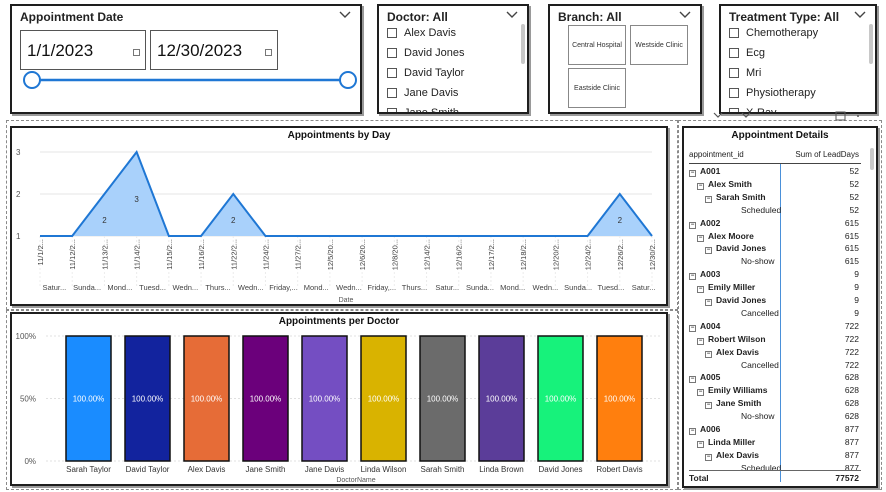  Describe the element at coordinates (775, 468) in the screenshot. I see `table-row: Scheduled 877` at that location.